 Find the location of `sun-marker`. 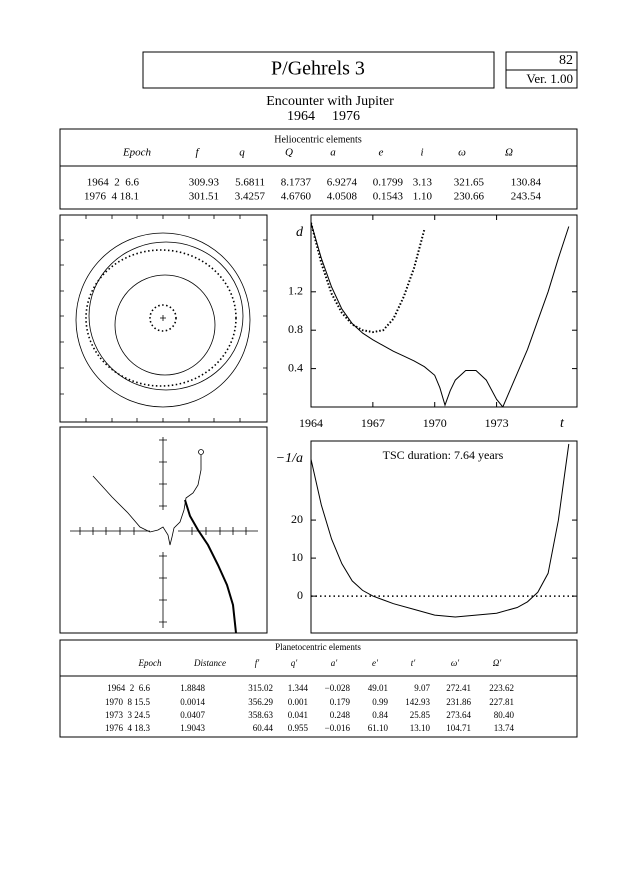

sun-marker is located at coordinates (163, 318).